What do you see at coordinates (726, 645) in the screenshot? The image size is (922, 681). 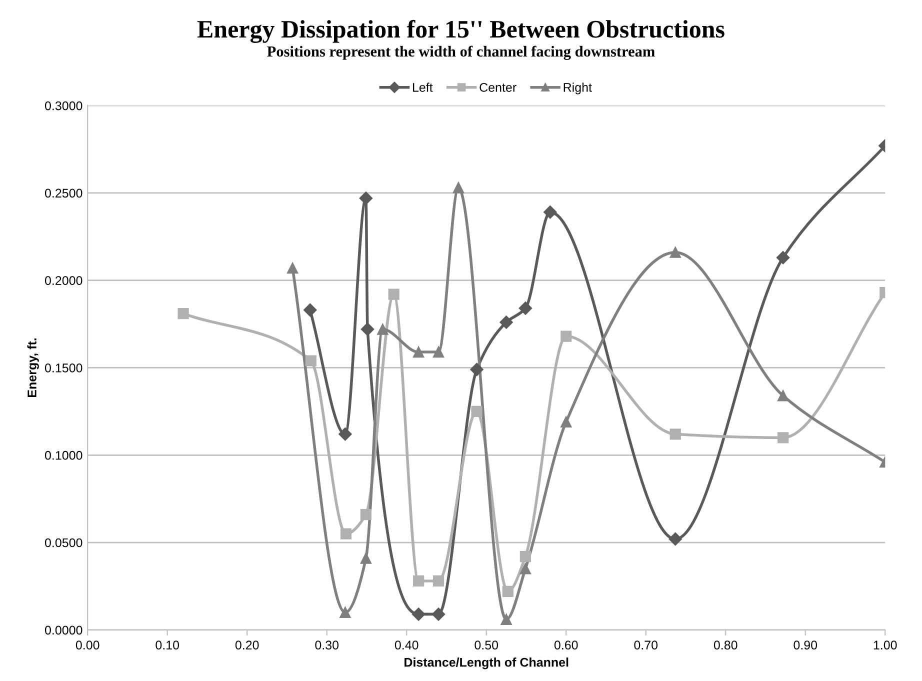 I see `x-tick-label: 0.80` at bounding box center [726, 645].